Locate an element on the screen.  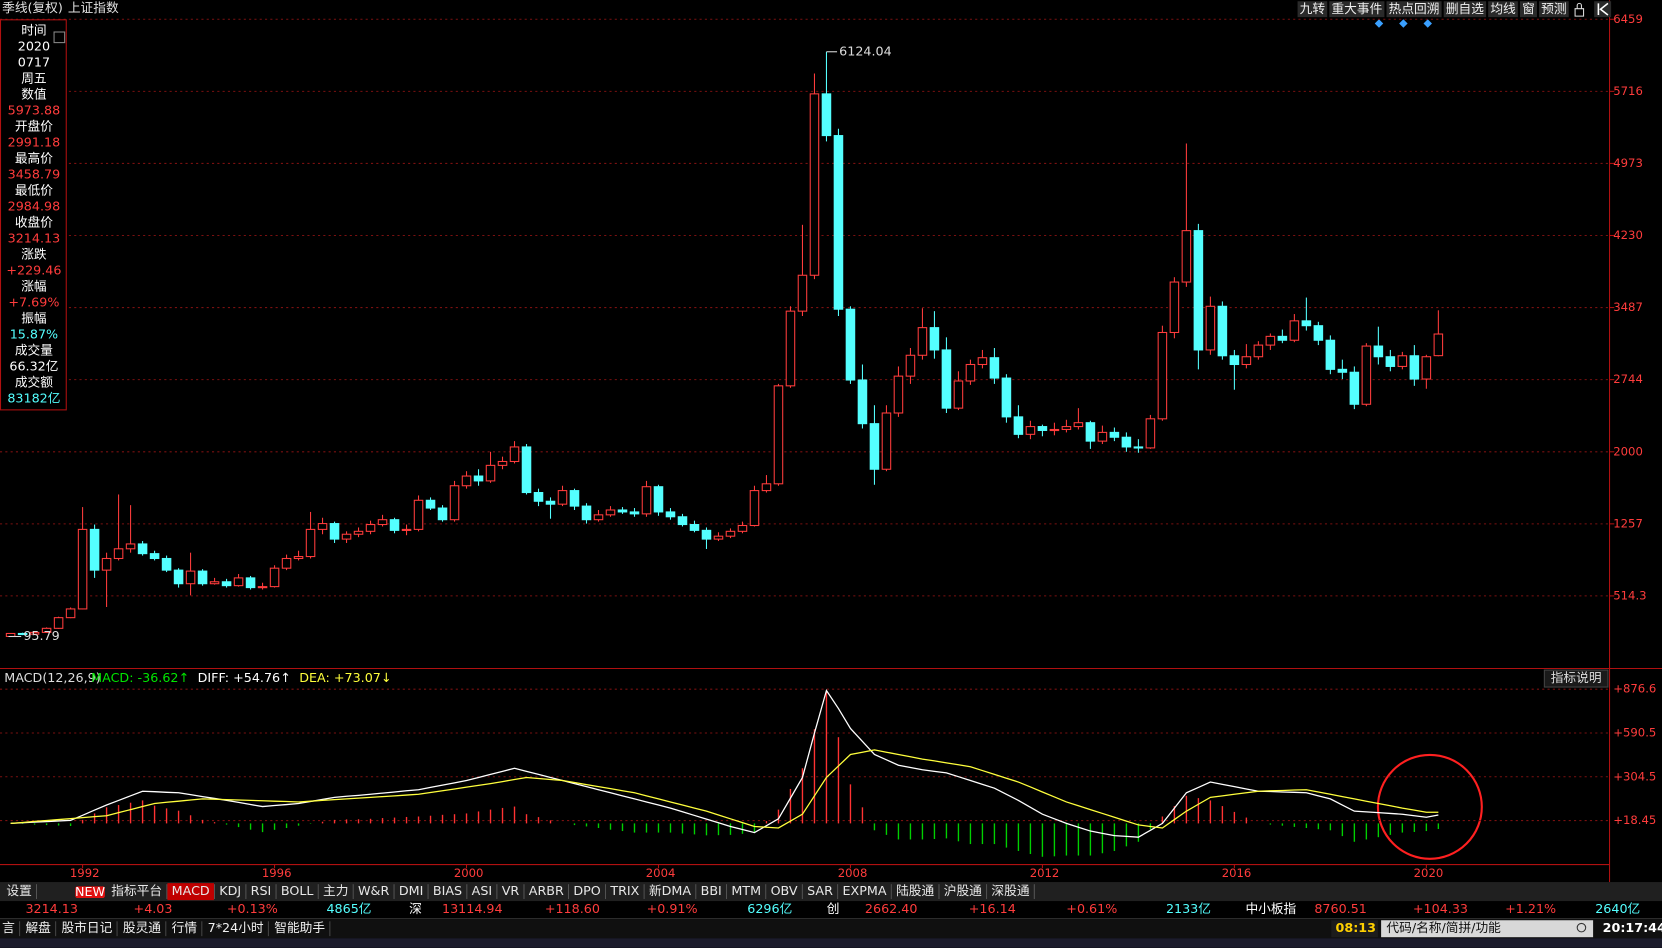
info-text: 收盘价 is located at coordinates (34, 222).